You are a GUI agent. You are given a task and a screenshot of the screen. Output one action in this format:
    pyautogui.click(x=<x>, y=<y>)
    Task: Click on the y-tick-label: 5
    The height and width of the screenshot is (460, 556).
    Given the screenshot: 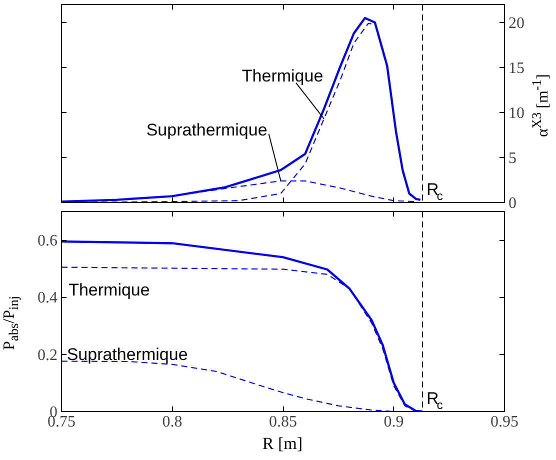 What is the action you would take?
    pyautogui.click(x=512, y=158)
    